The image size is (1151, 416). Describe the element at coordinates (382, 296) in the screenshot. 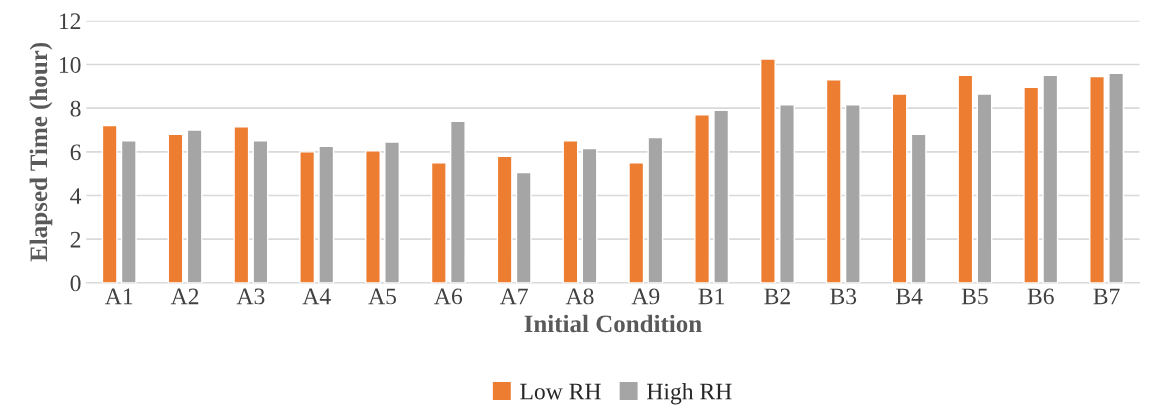

I see `x-tick-label: A5` at that location.